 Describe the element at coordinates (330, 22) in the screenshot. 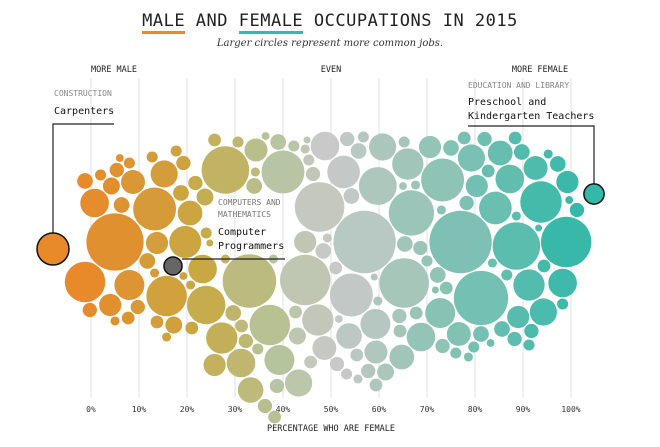

I see `chart-title: MALE AND FEMALE OCCUPATIONS IN 2015` at that location.